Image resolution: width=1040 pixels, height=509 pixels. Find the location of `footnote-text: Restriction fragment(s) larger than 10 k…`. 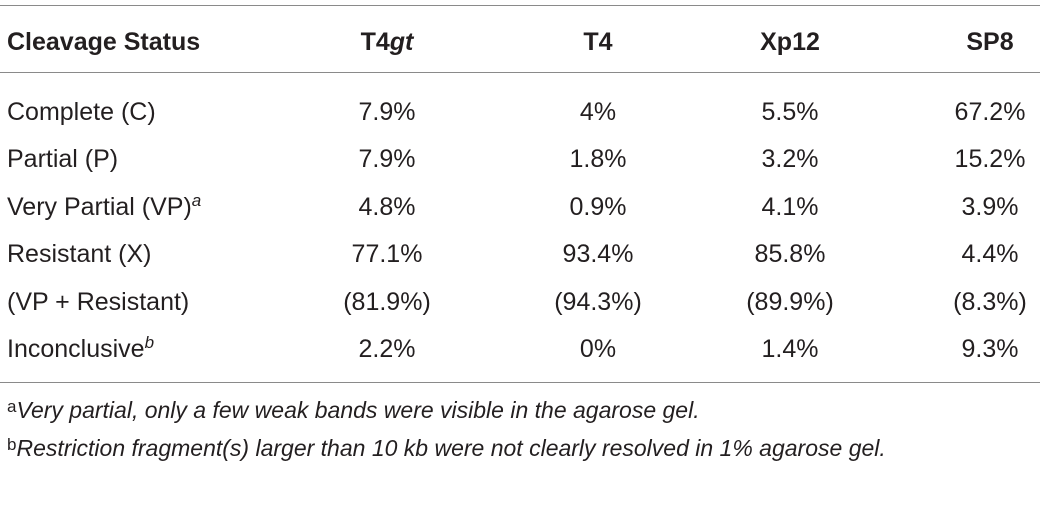

footnote-text: Restriction fragment(s) larger than 10 k… is located at coordinates (451, 448).